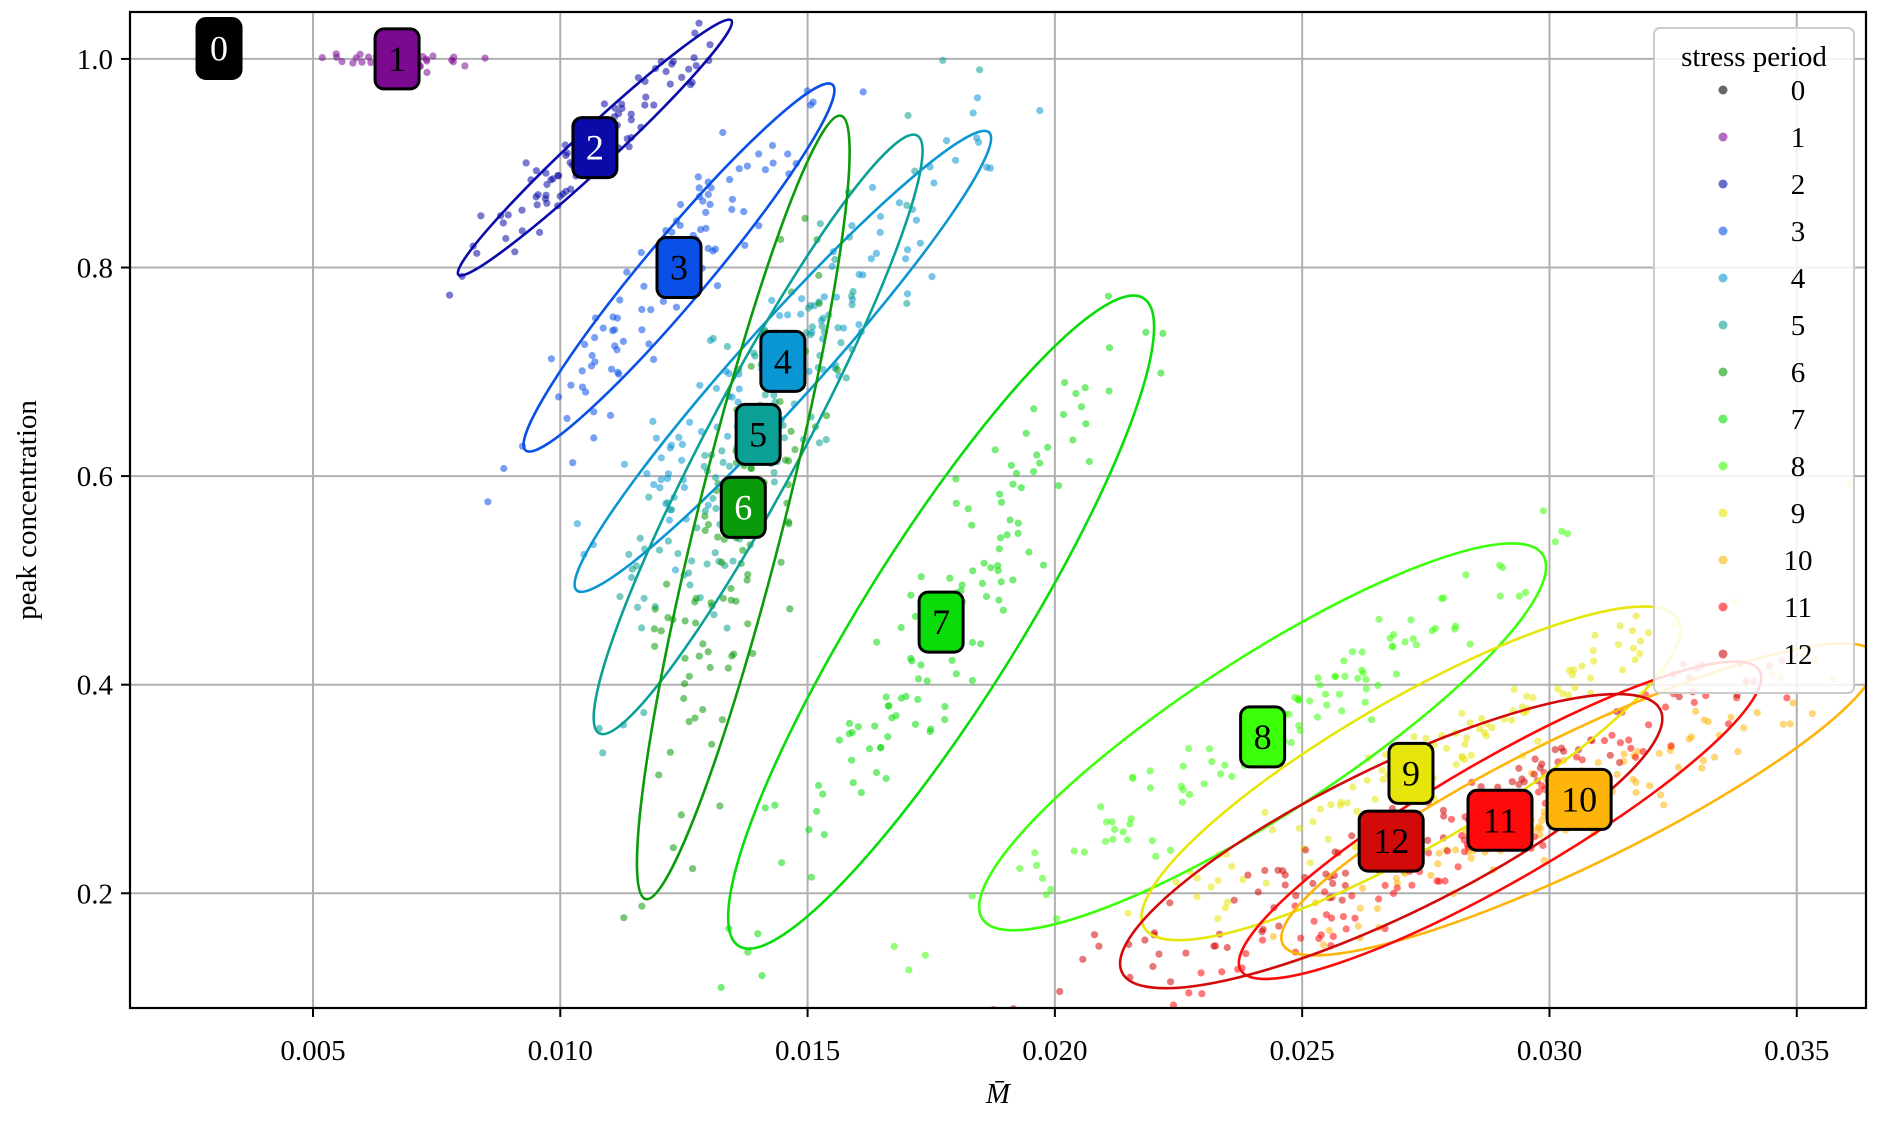 This screenshot has width=1877, height=1126. Describe the element at coordinates (1054, 1037) in the screenshot. I see `x-axis-ticks: 0.005 0.010 0.015 0.020 0.025 0.030 0.035` at that location.